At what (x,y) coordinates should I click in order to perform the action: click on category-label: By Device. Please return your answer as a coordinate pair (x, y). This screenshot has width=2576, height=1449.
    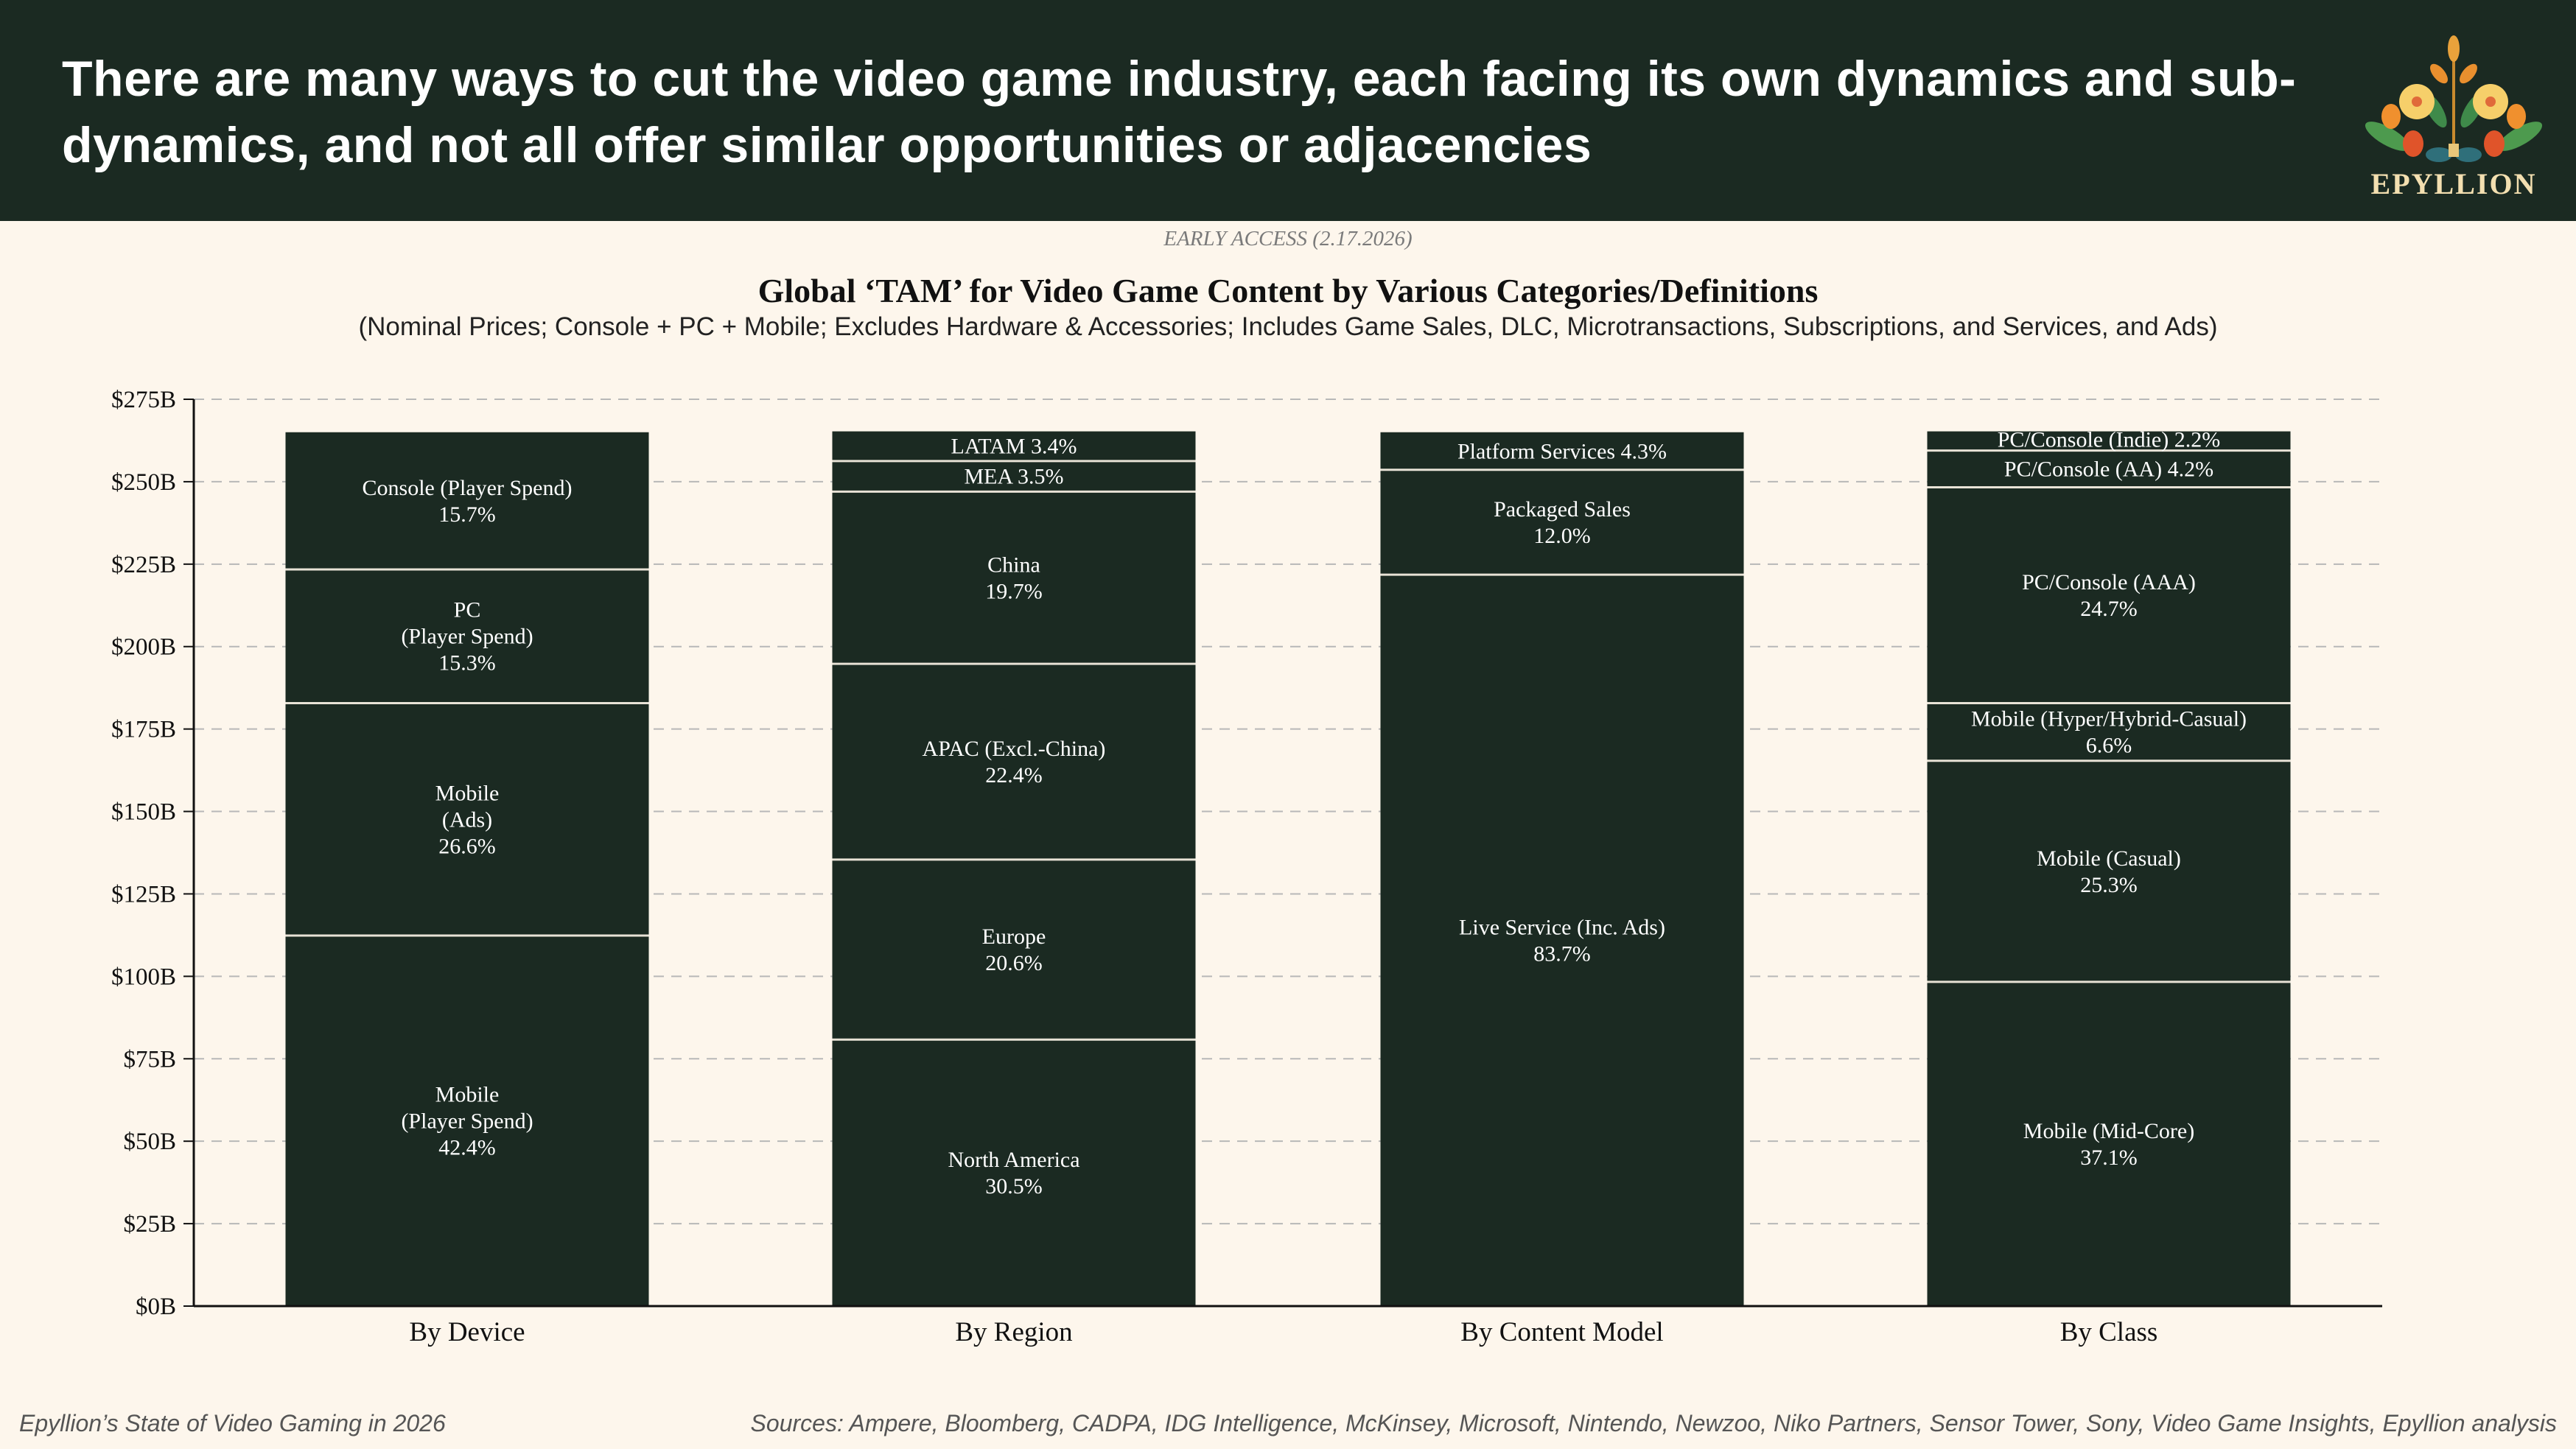
    Looking at the image, I should click on (467, 1332).